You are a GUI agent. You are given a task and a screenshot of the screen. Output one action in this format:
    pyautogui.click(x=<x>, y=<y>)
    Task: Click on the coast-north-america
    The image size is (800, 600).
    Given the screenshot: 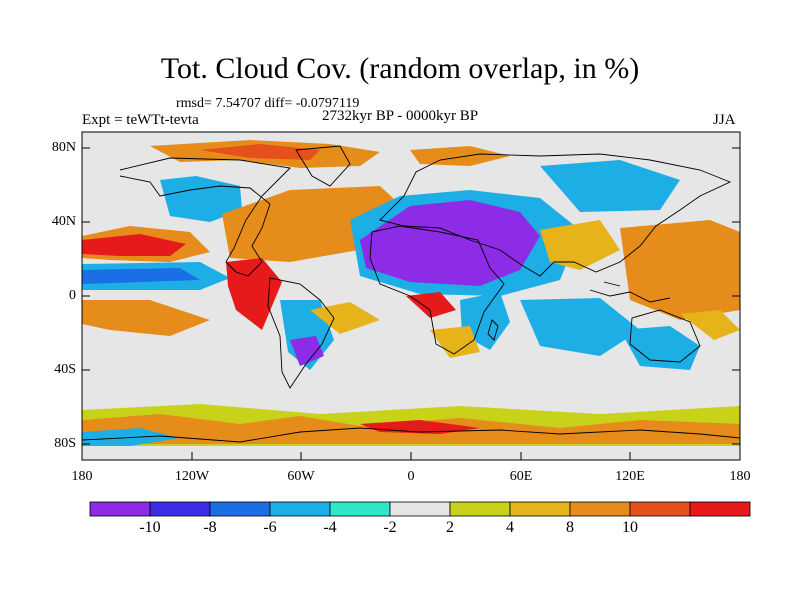 What is the action you would take?
    pyautogui.click(x=205, y=217)
    